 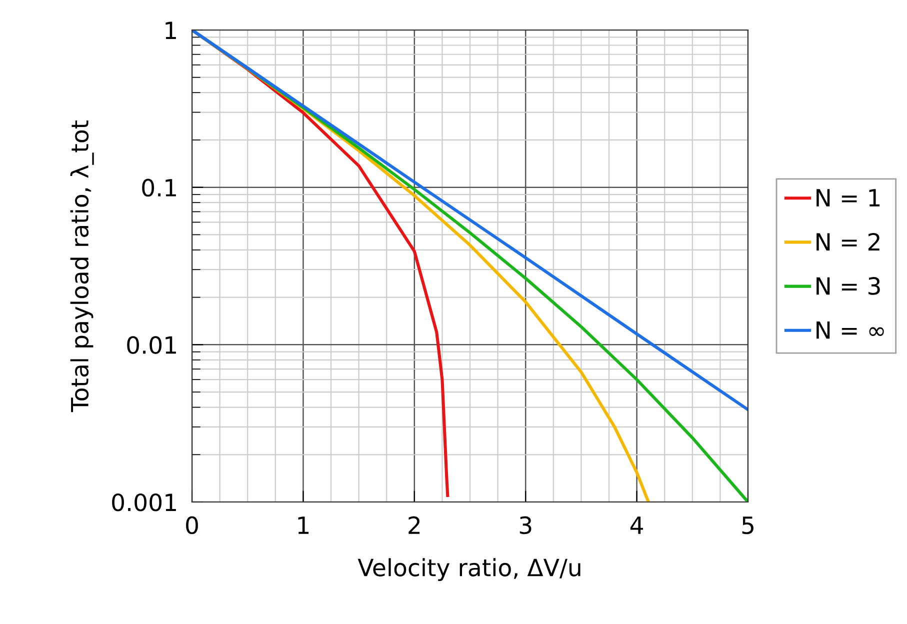 What do you see at coordinates (171, 30) in the screenshot?
I see `y-tick-label: 1` at bounding box center [171, 30].